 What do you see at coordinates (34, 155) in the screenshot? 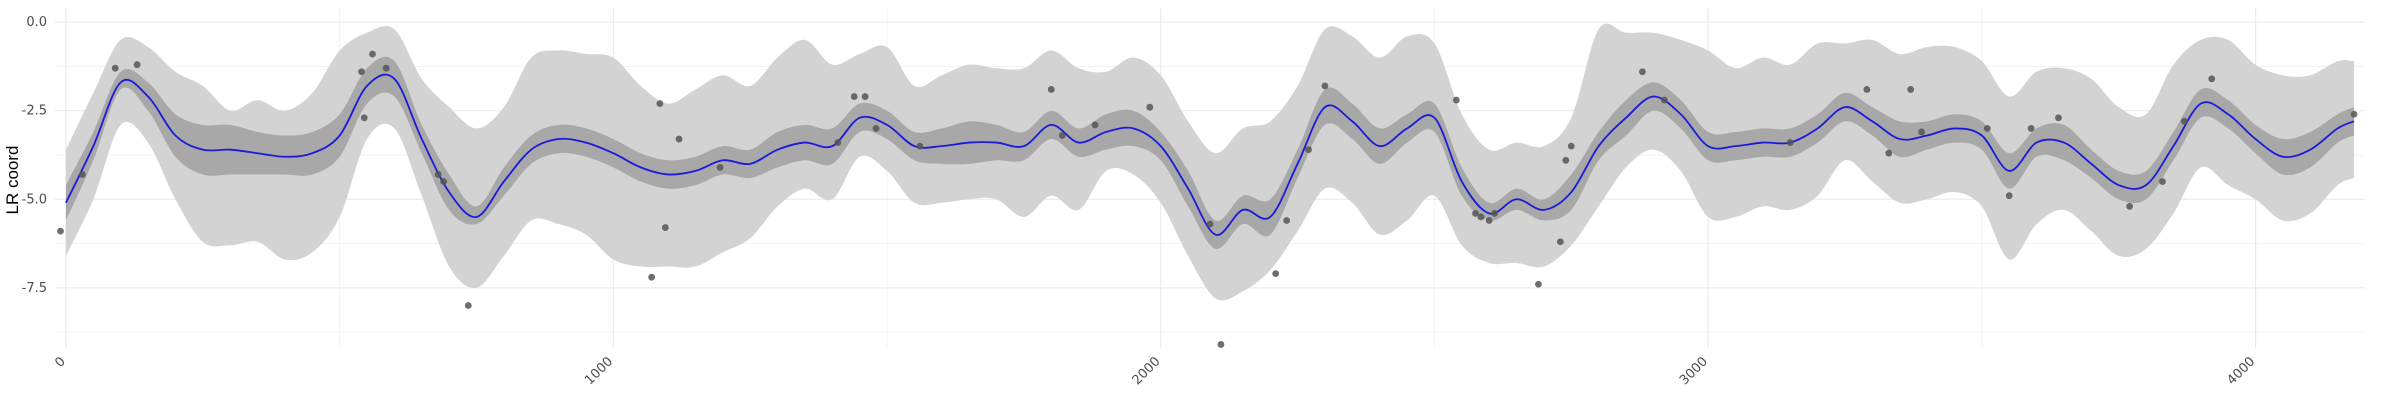
I see `y-axis-ticks: 0.0 -2.5 -5.0 -7.5` at bounding box center [34, 155].